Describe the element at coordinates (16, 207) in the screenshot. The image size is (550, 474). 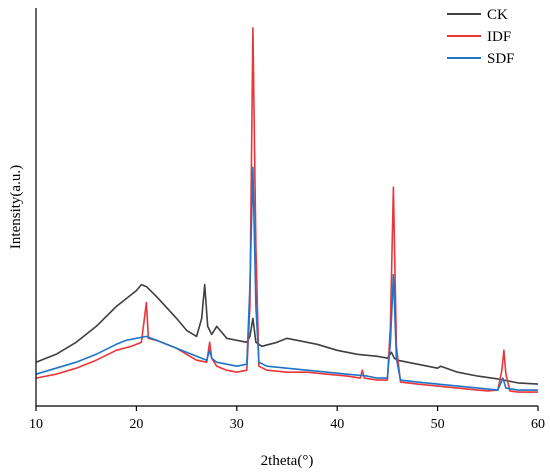
I see `y-axis-title: Intensity(a.u.)` at that location.